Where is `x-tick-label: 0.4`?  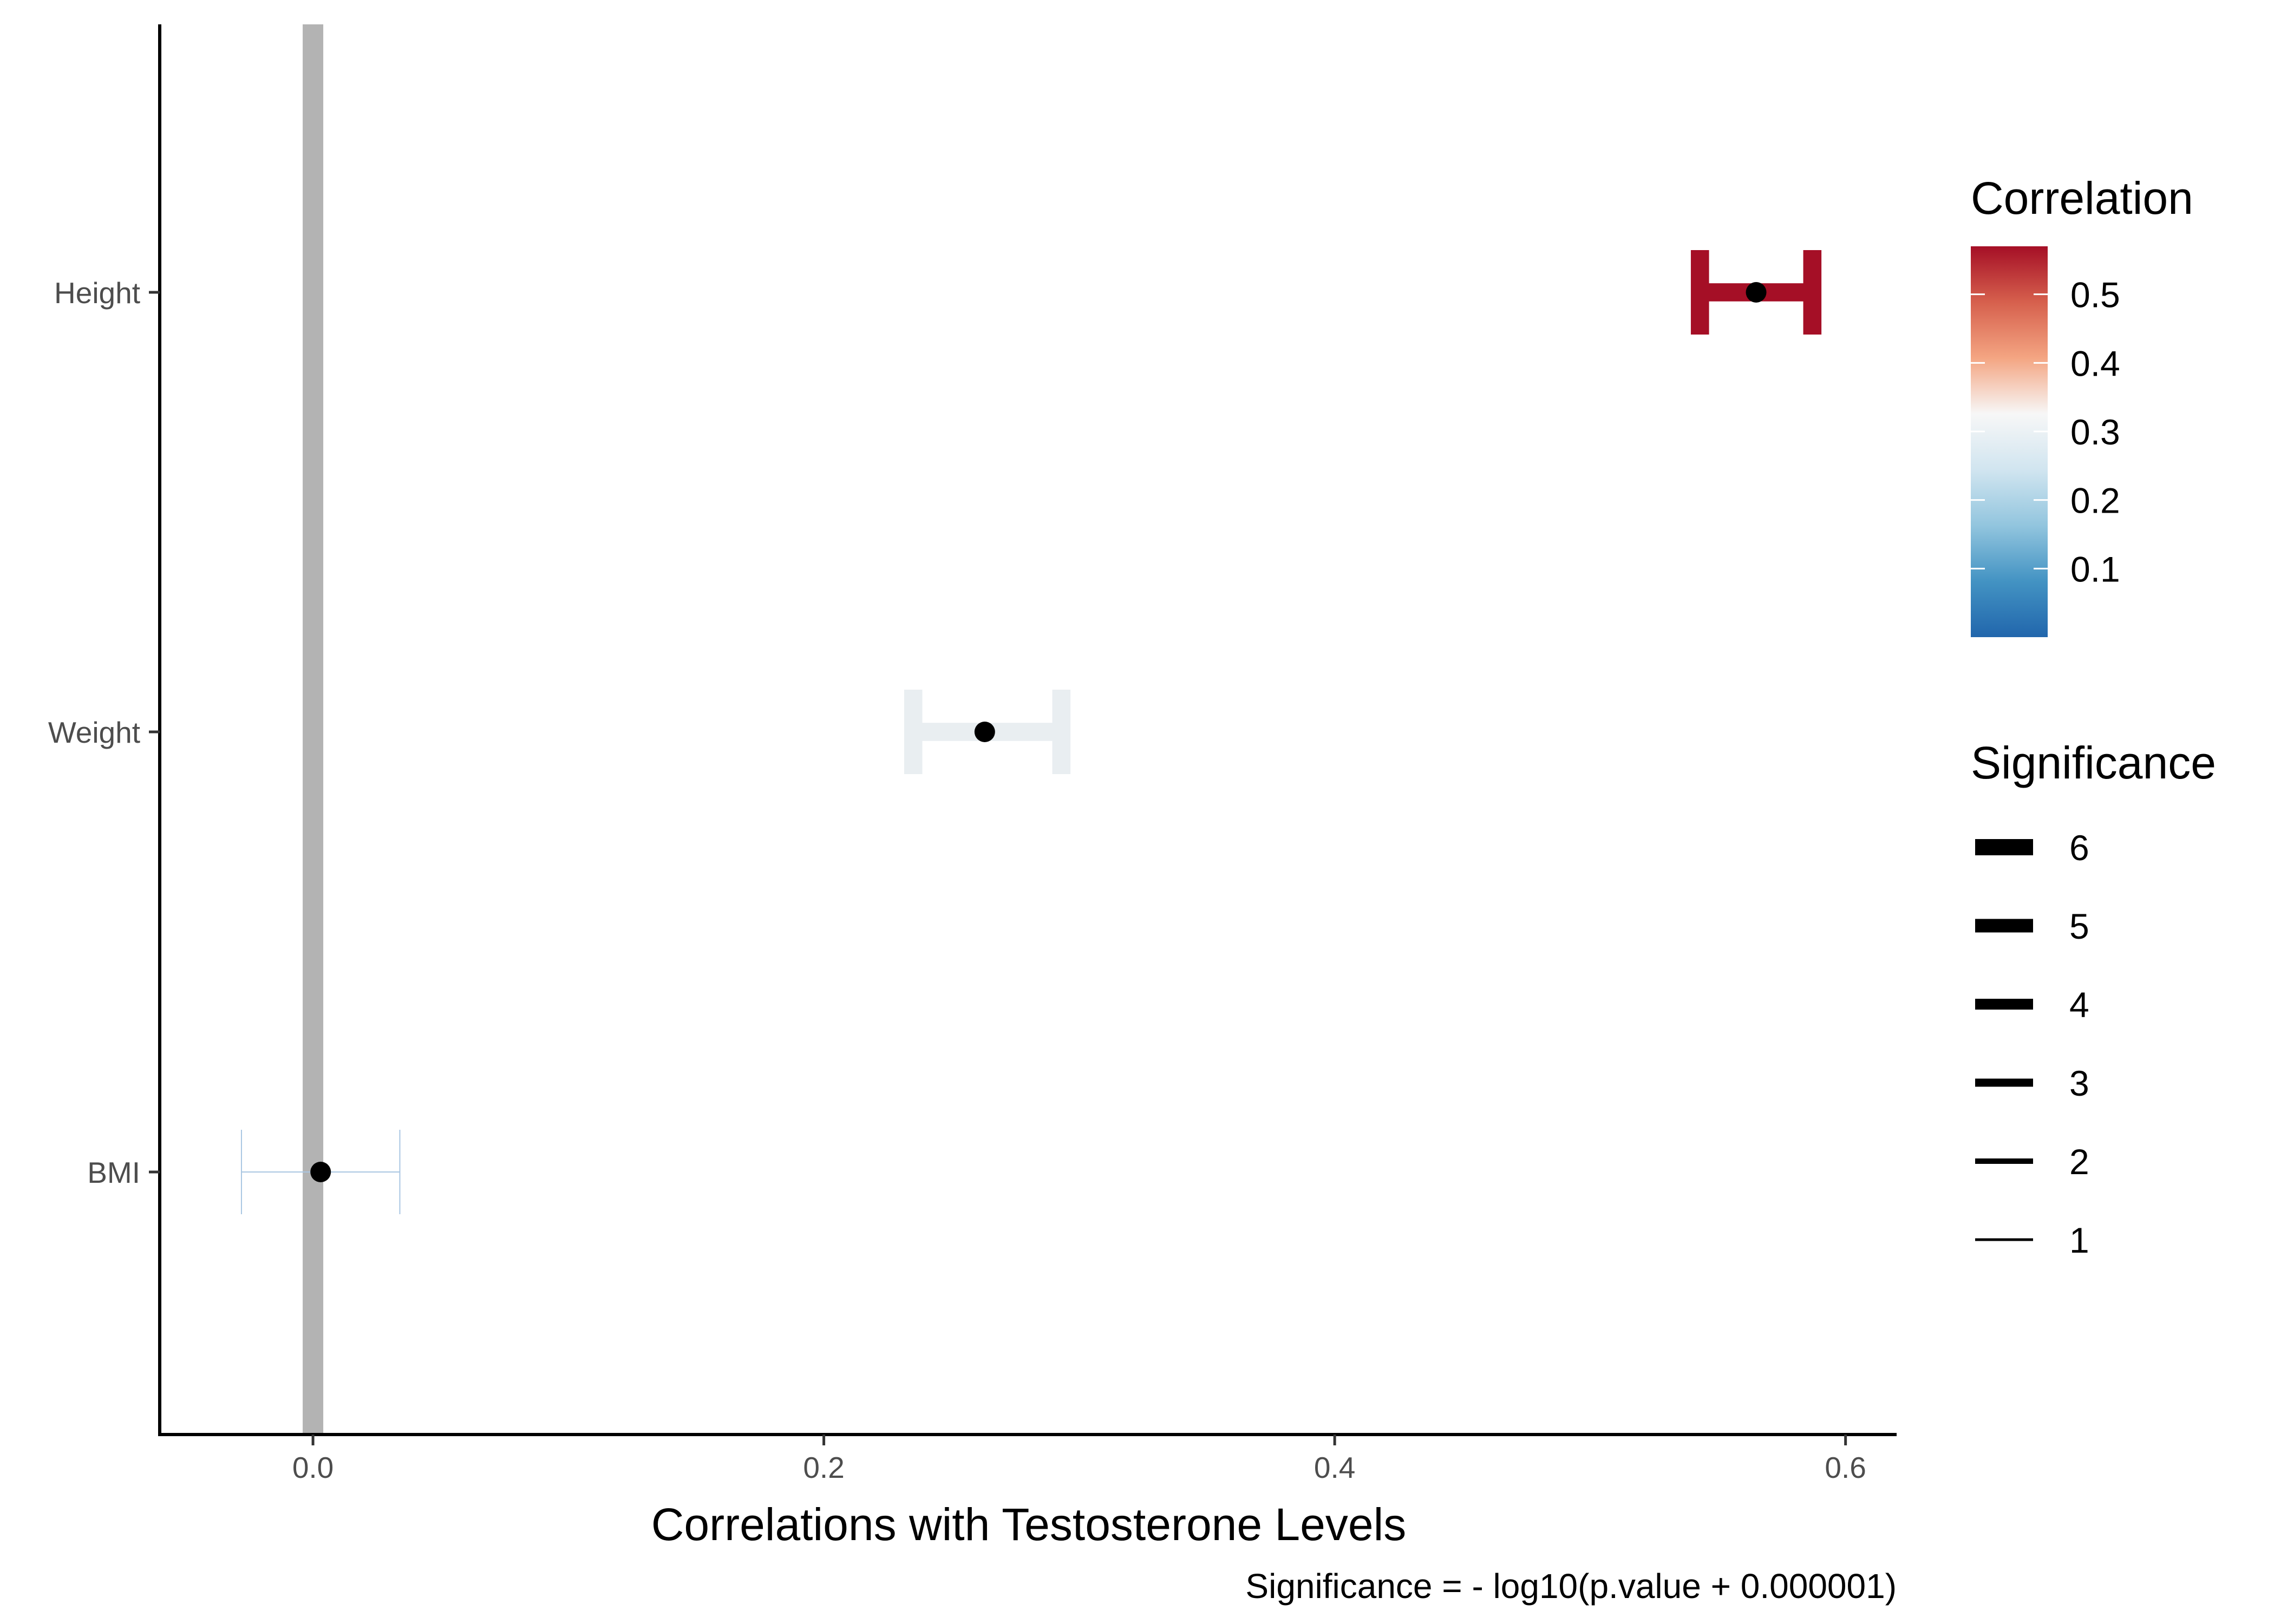 x-tick-label: 0.4 is located at coordinates (1335, 1467).